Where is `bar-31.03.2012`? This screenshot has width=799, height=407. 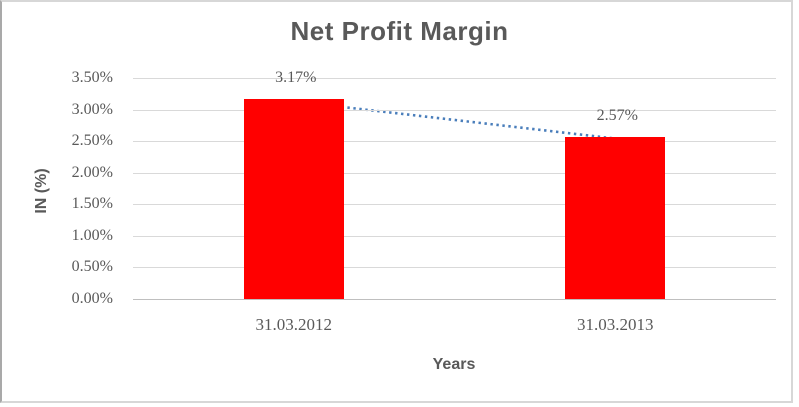
bar-31.03.2012 is located at coordinates (293, 198).